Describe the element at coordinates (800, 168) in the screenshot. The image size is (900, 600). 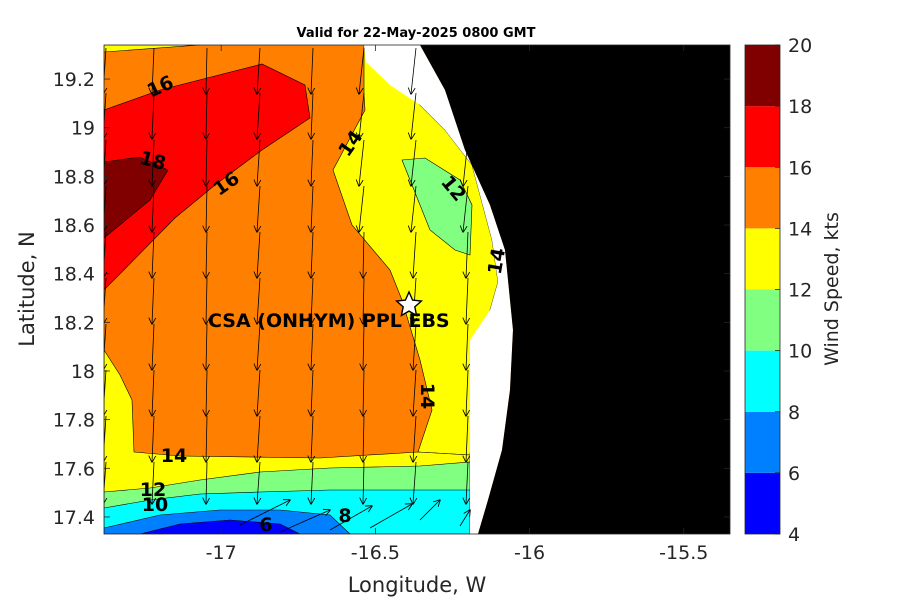
I see `colorbar-tick-label: 16` at that location.